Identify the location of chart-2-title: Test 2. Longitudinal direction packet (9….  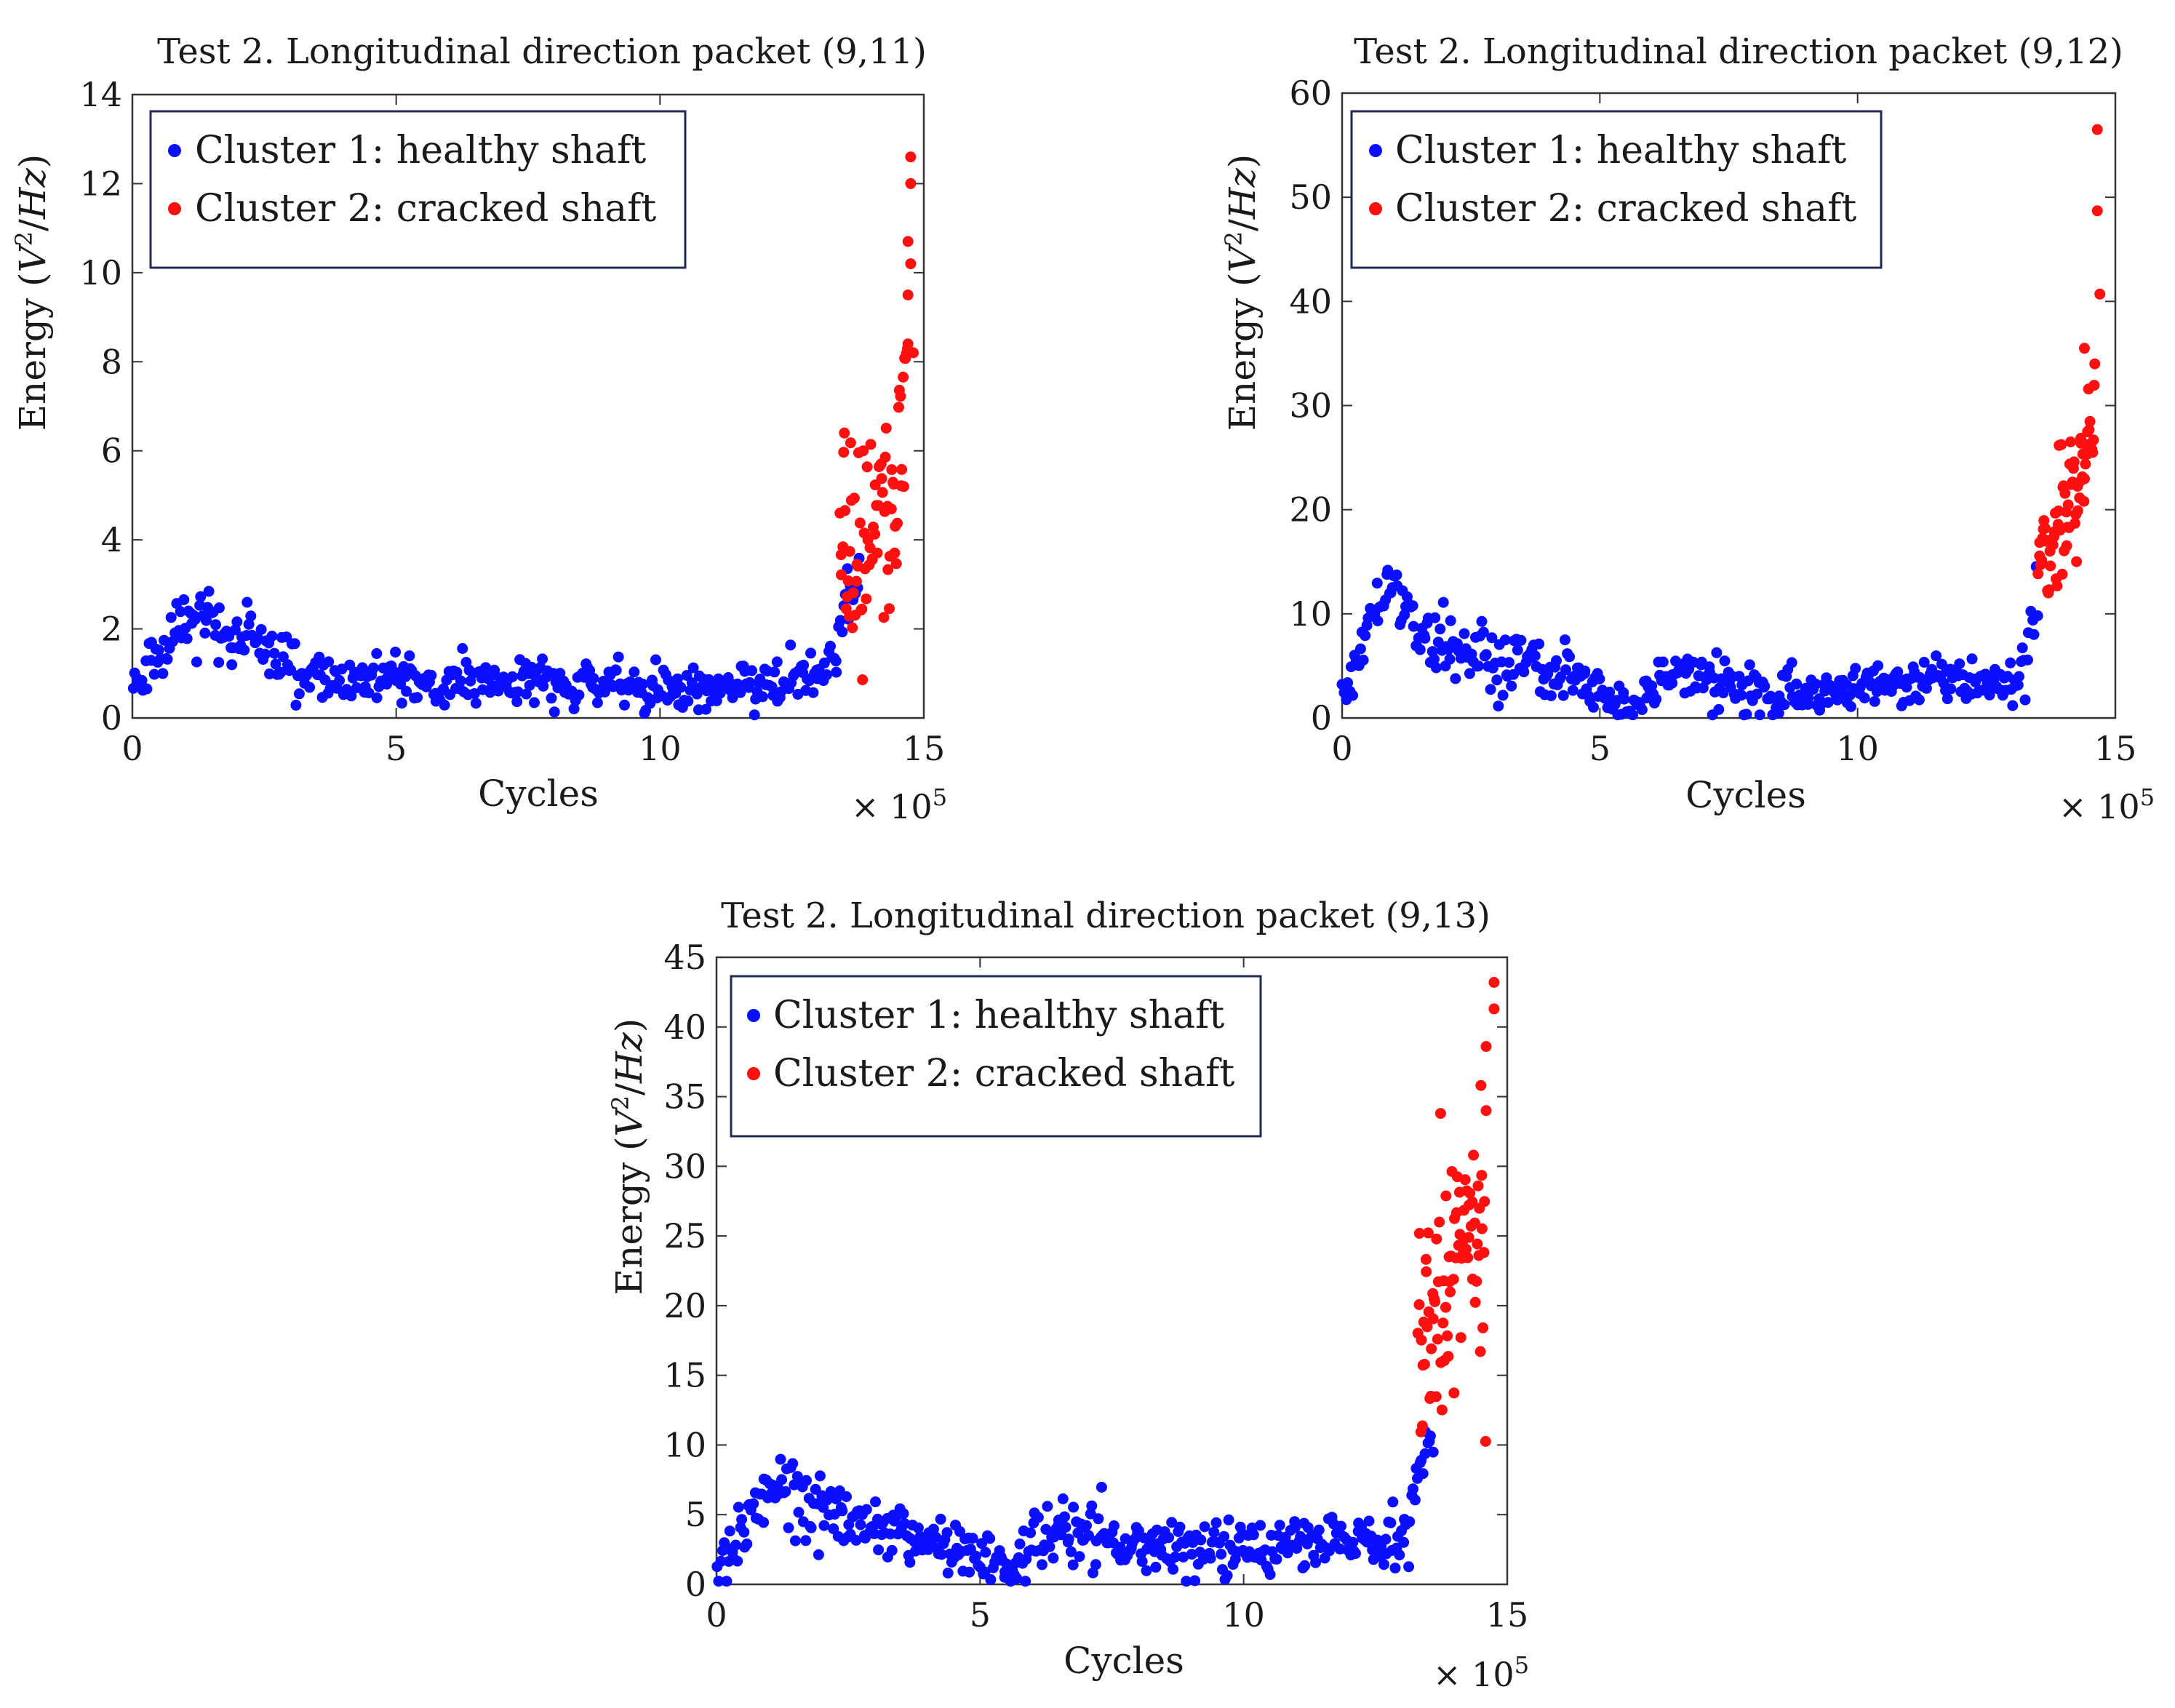
(1738, 51).